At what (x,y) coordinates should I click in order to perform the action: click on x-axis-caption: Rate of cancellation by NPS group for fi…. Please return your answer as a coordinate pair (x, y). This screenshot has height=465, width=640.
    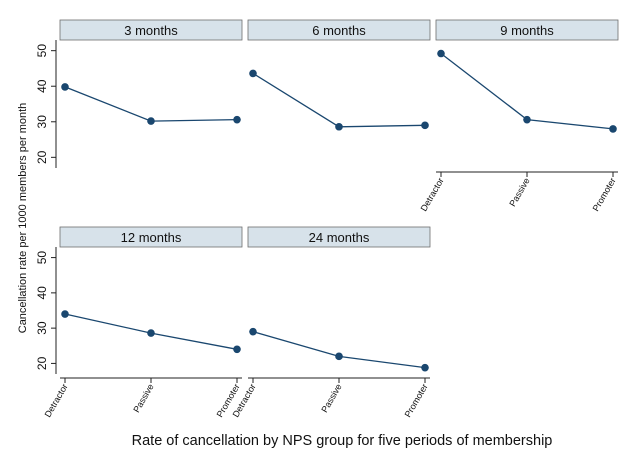
    Looking at the image, I should click on (342, 441).